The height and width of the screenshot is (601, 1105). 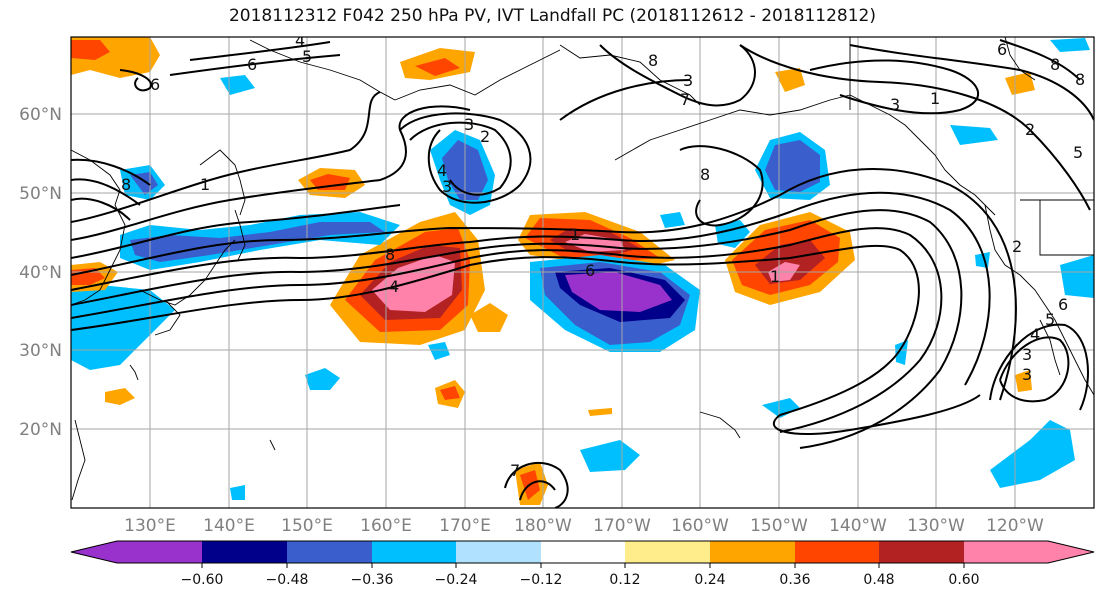 What do you see at coordinates (40, 430) in the screenshot?
I see `lat-label: 20°N` at bounding box center [40, 430].